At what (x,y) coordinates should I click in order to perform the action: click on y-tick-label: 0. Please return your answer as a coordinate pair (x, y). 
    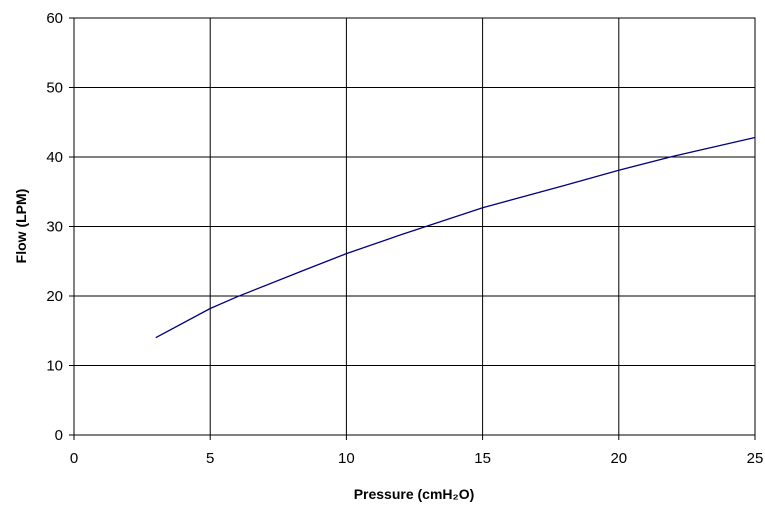
    Looking at the image, I should click on (59, 435).